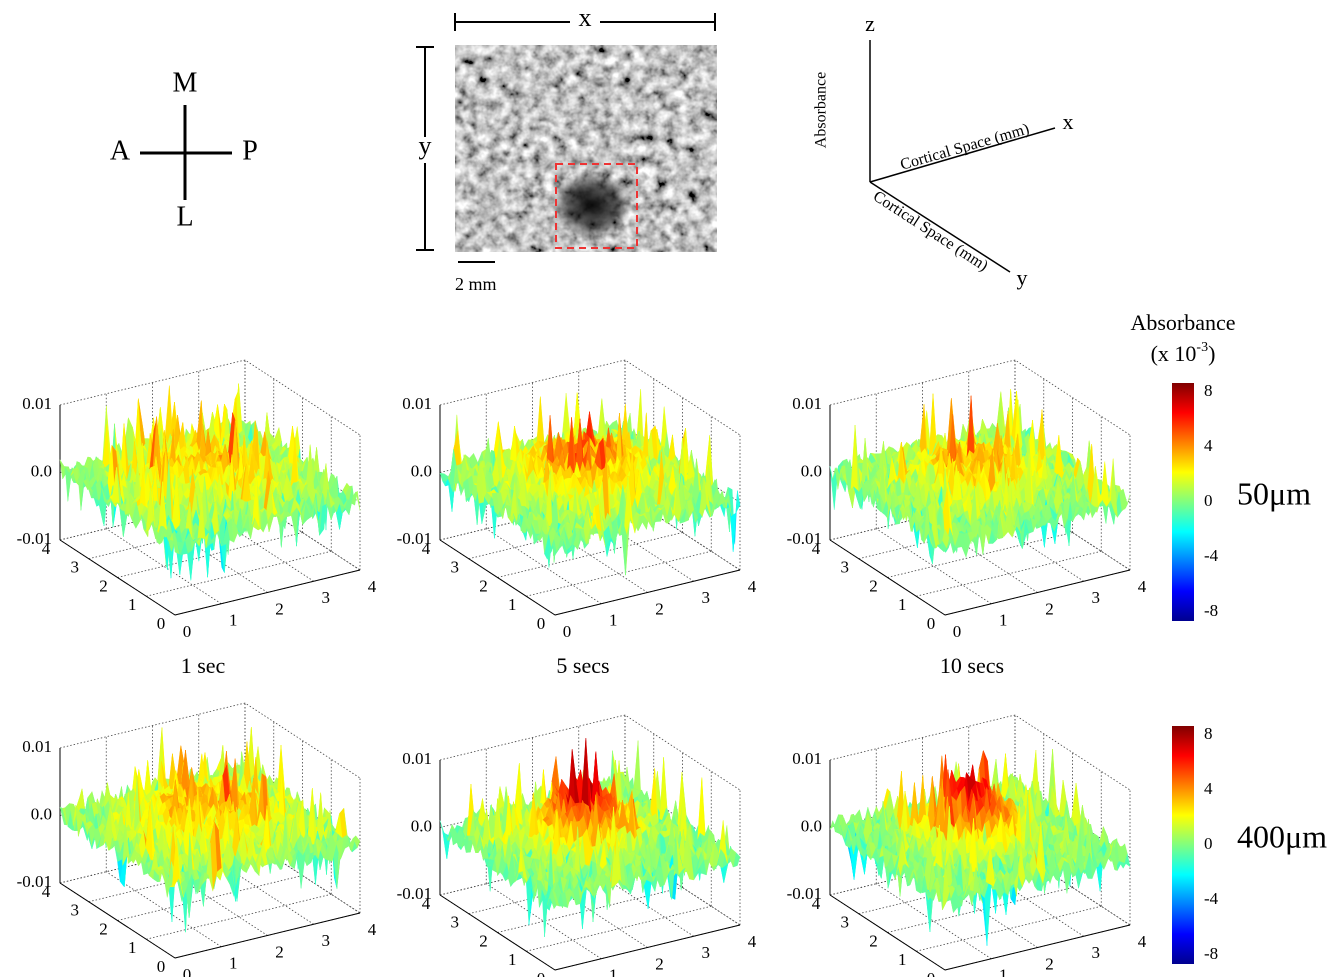 The image size is (1339, 977). Describe the element at coordinates (870, 23) in the screenshot. I see `axis-label: z` at that location.